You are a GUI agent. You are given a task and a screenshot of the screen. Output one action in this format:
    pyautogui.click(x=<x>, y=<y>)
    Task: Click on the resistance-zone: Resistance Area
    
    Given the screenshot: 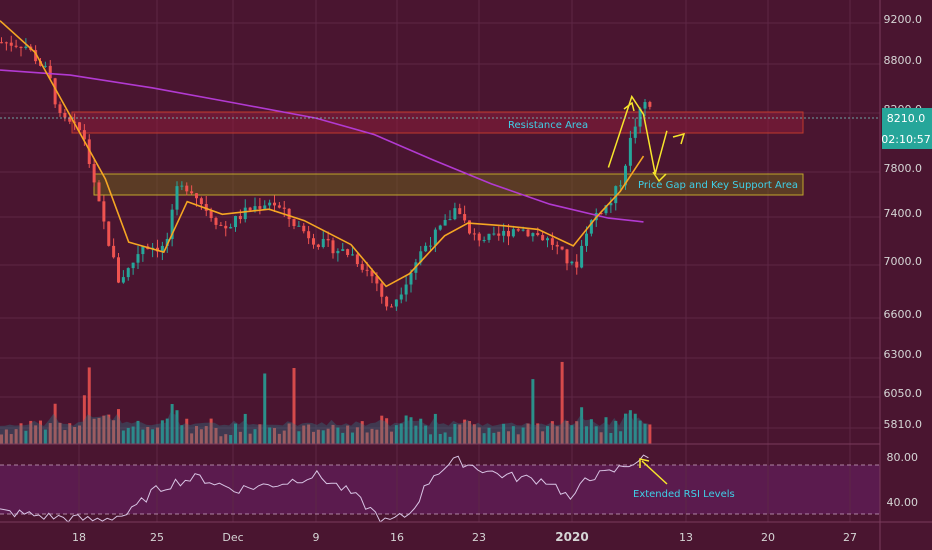 What is the action you would take?
    pyautogui.click(x=437, y=122)
    